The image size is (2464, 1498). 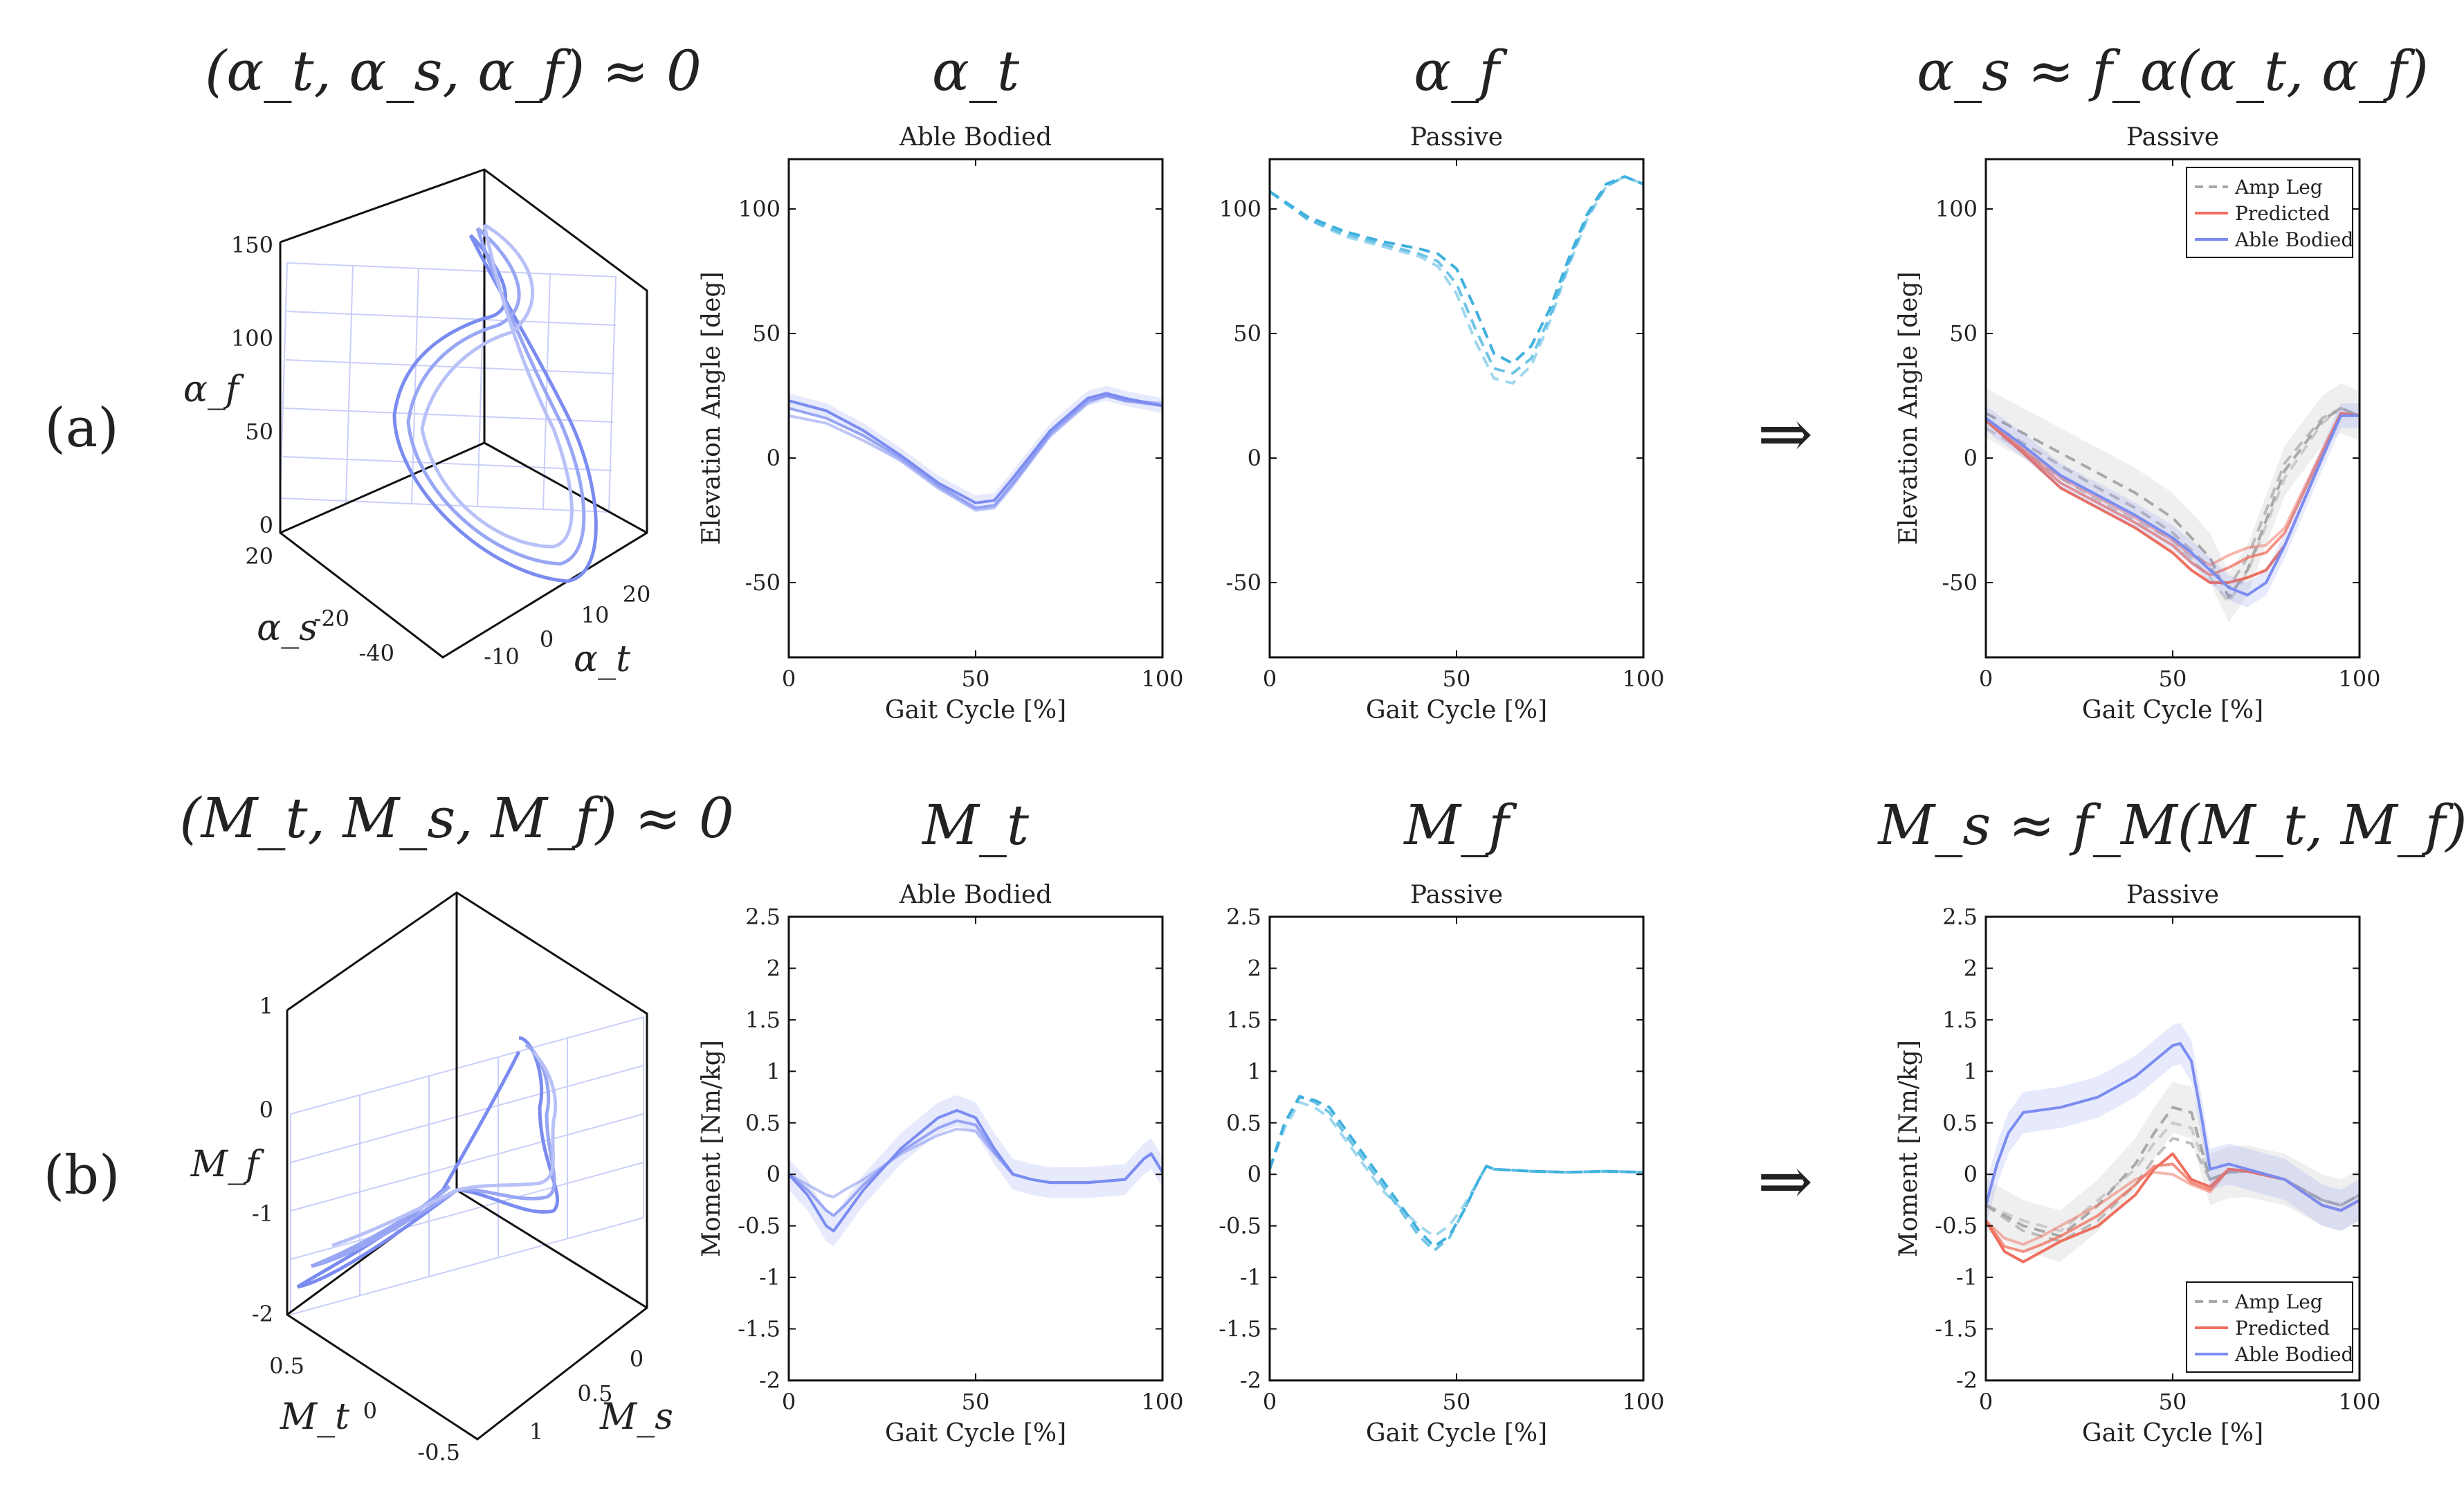 What do you see at coordinates (213, 389) in the screenshot?
I see `surface-3d-a-vlabel: α_f` at bounding box center [213, 389].